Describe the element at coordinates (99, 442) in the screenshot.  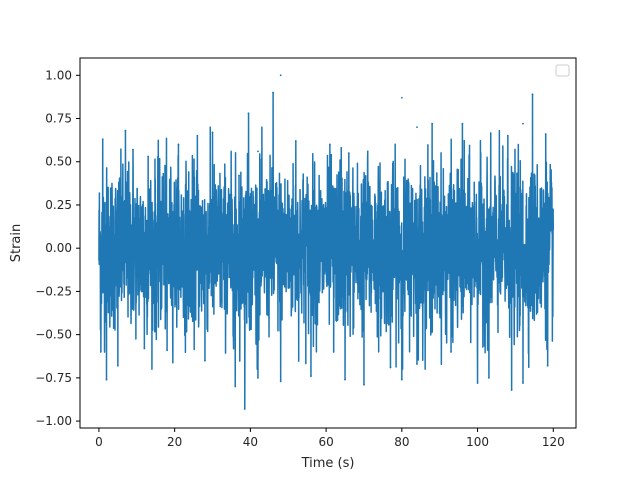
I see `x-tick-label: 0` at that location.